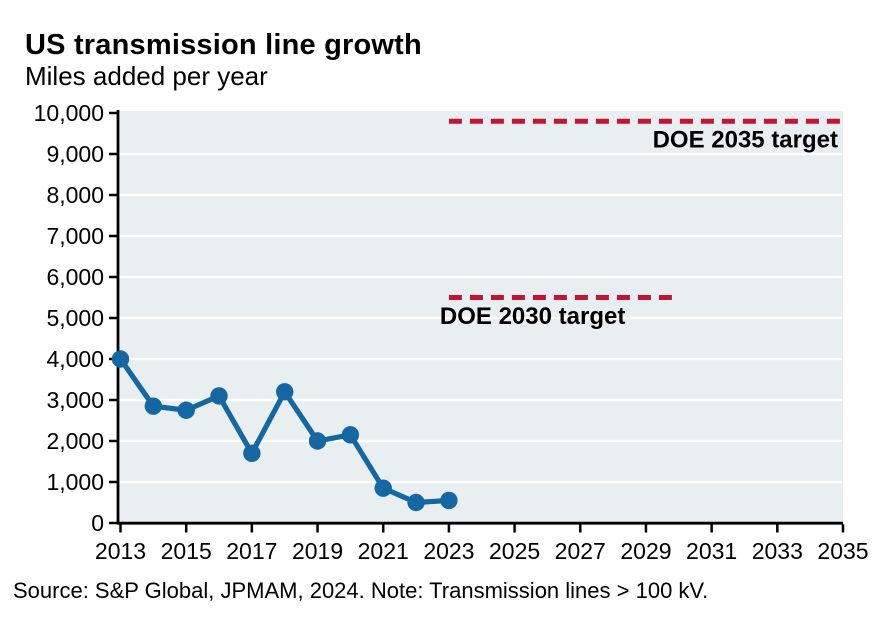 The height and width of the screenshot is (622, 892). What do you see at coordinates (69, 113) in the screenshot?
I see `y-tick-label: 10,000` at bounding box center [69, 113].